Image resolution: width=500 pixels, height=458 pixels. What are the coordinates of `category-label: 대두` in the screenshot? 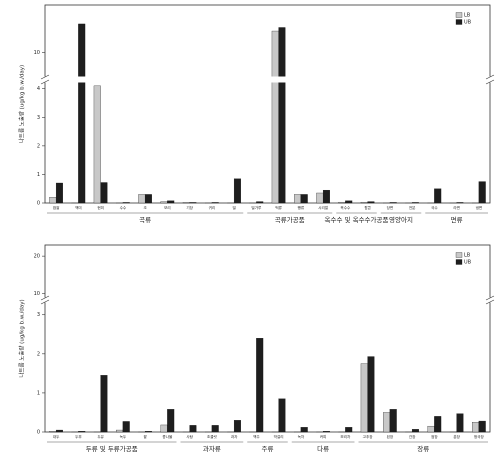 It's located at (56, 436).